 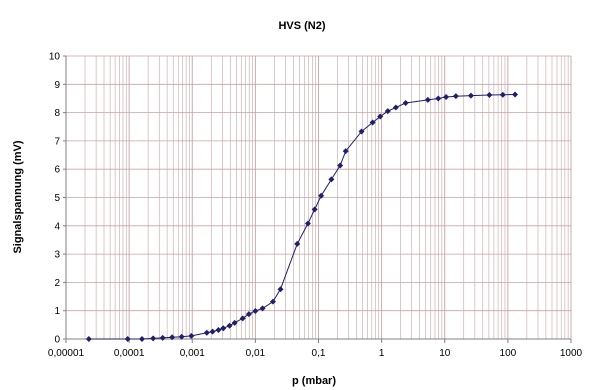 What do you see at coordinates (382, 353) in the screenshot?
I see `x-tick-label: 1` at bounding box center [382, 353].